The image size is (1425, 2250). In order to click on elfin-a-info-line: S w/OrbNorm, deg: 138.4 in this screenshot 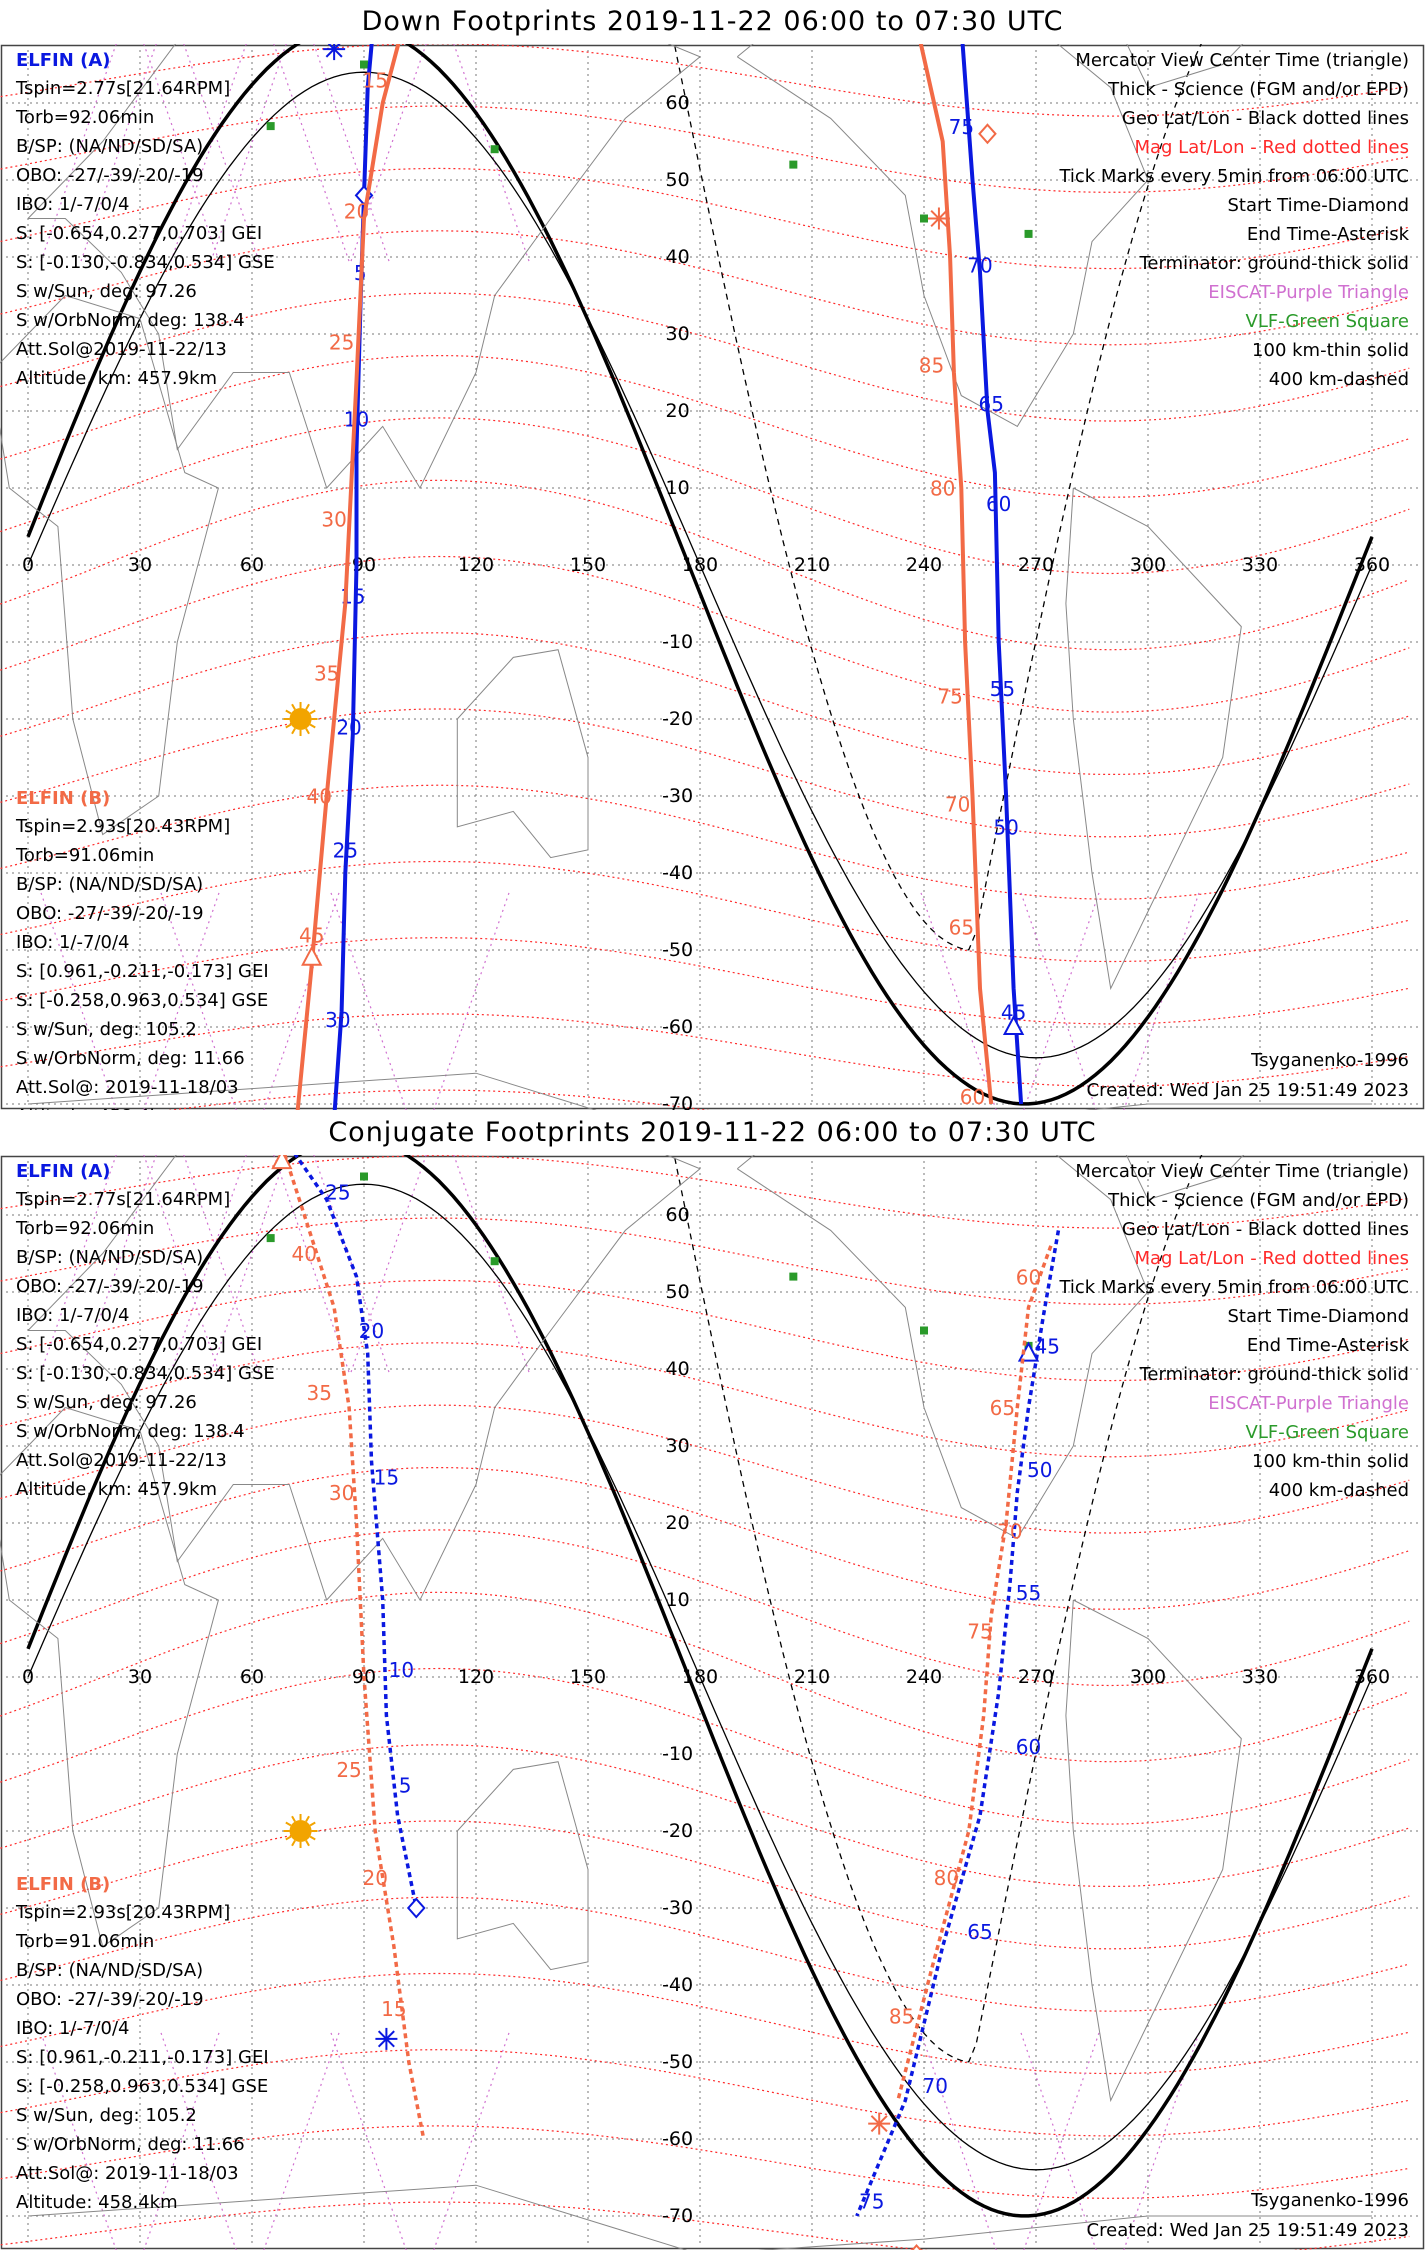, I will do `click(130, 1431)`.